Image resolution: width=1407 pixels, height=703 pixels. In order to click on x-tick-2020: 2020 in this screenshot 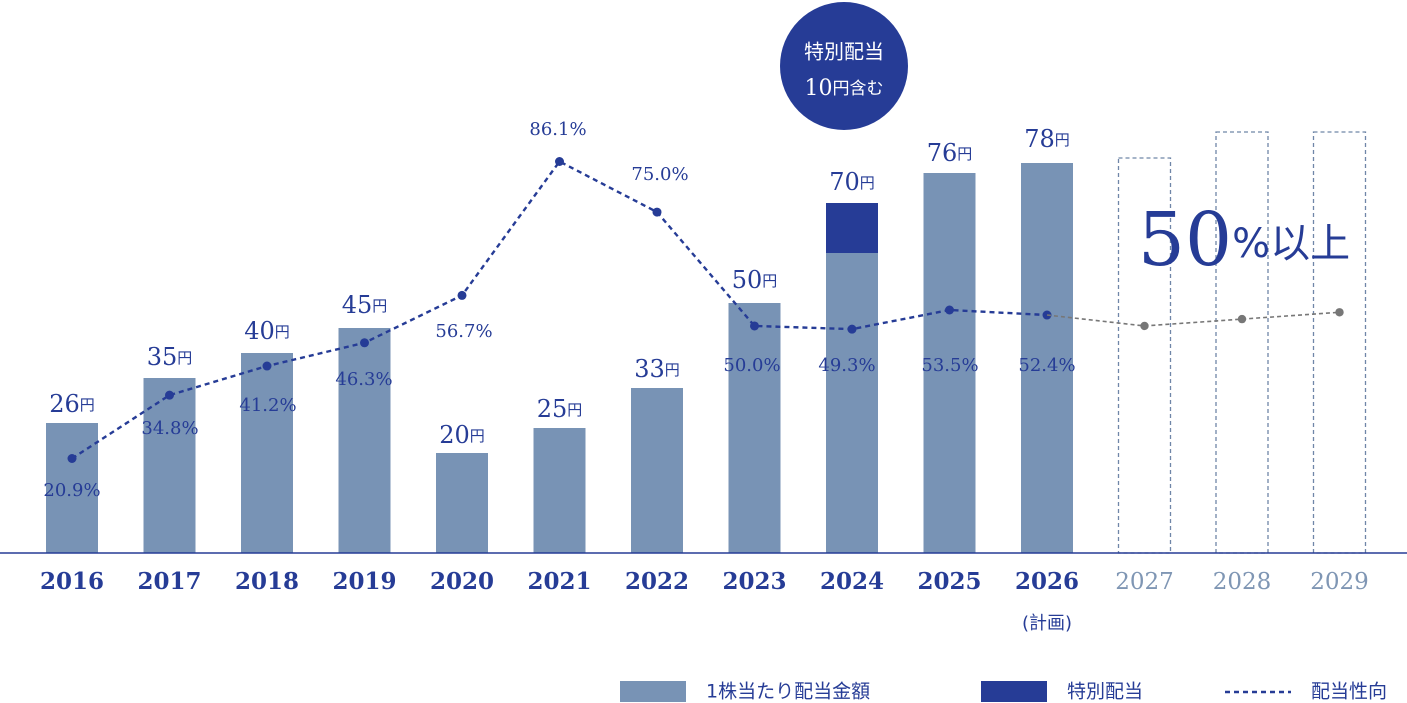, I will do `click(462, 581)`.